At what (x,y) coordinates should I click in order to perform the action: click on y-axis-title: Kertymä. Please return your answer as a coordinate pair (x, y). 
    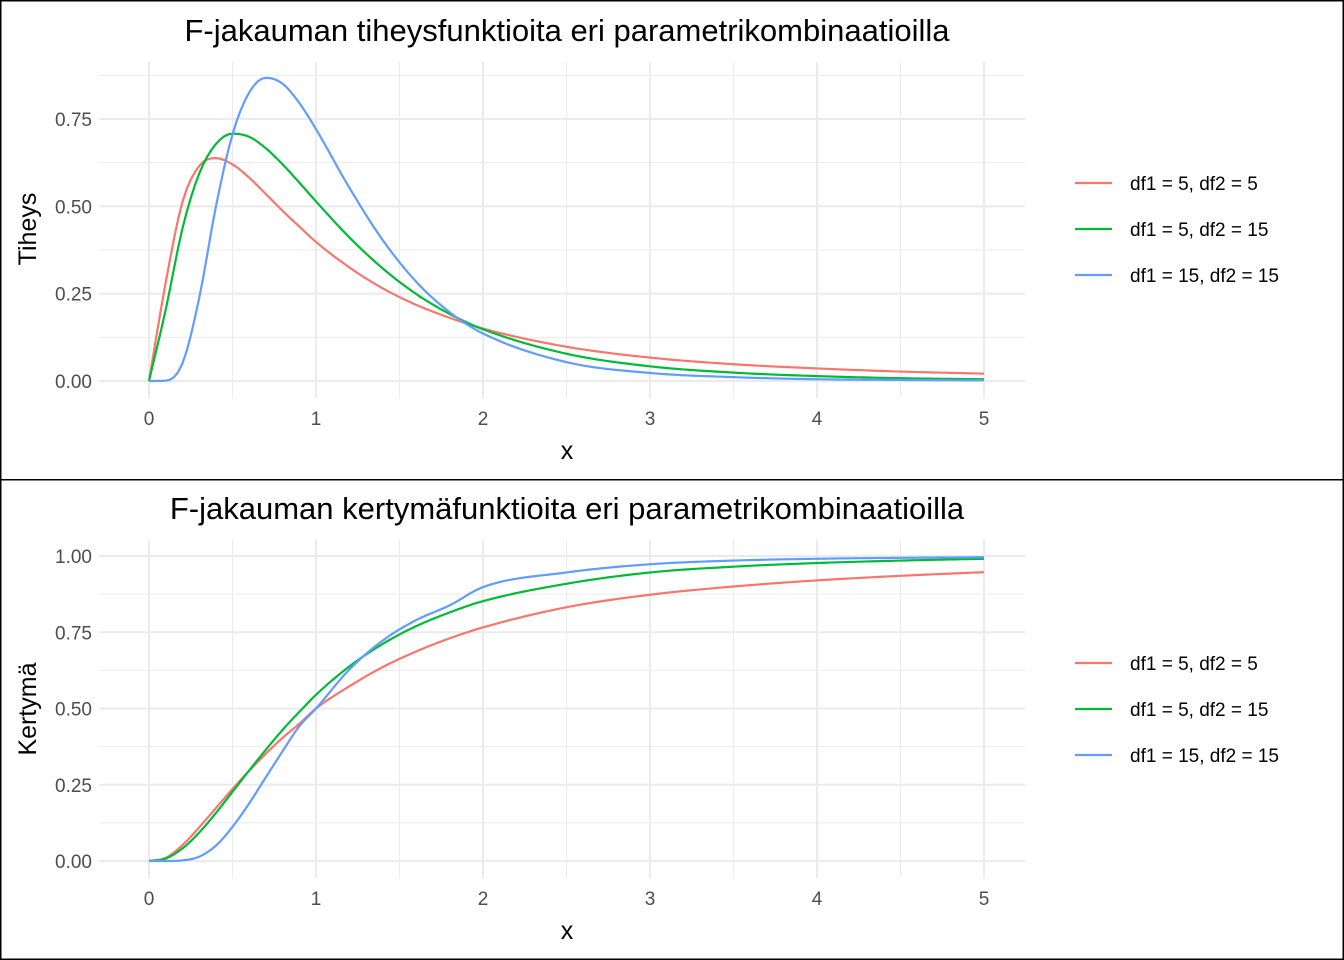
    Looking at the image, I should click on (28, 708).